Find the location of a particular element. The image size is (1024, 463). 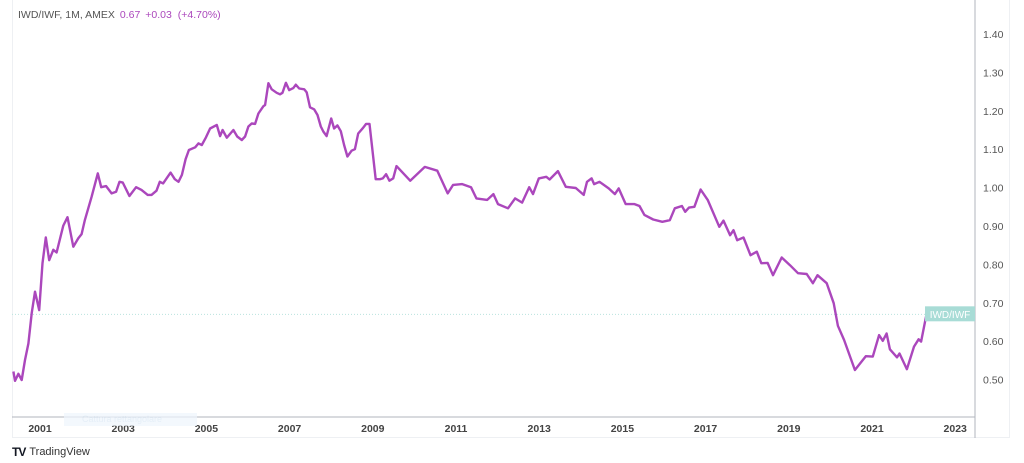

y-tick-label: 0.70 is located at coordinates (993, 304).